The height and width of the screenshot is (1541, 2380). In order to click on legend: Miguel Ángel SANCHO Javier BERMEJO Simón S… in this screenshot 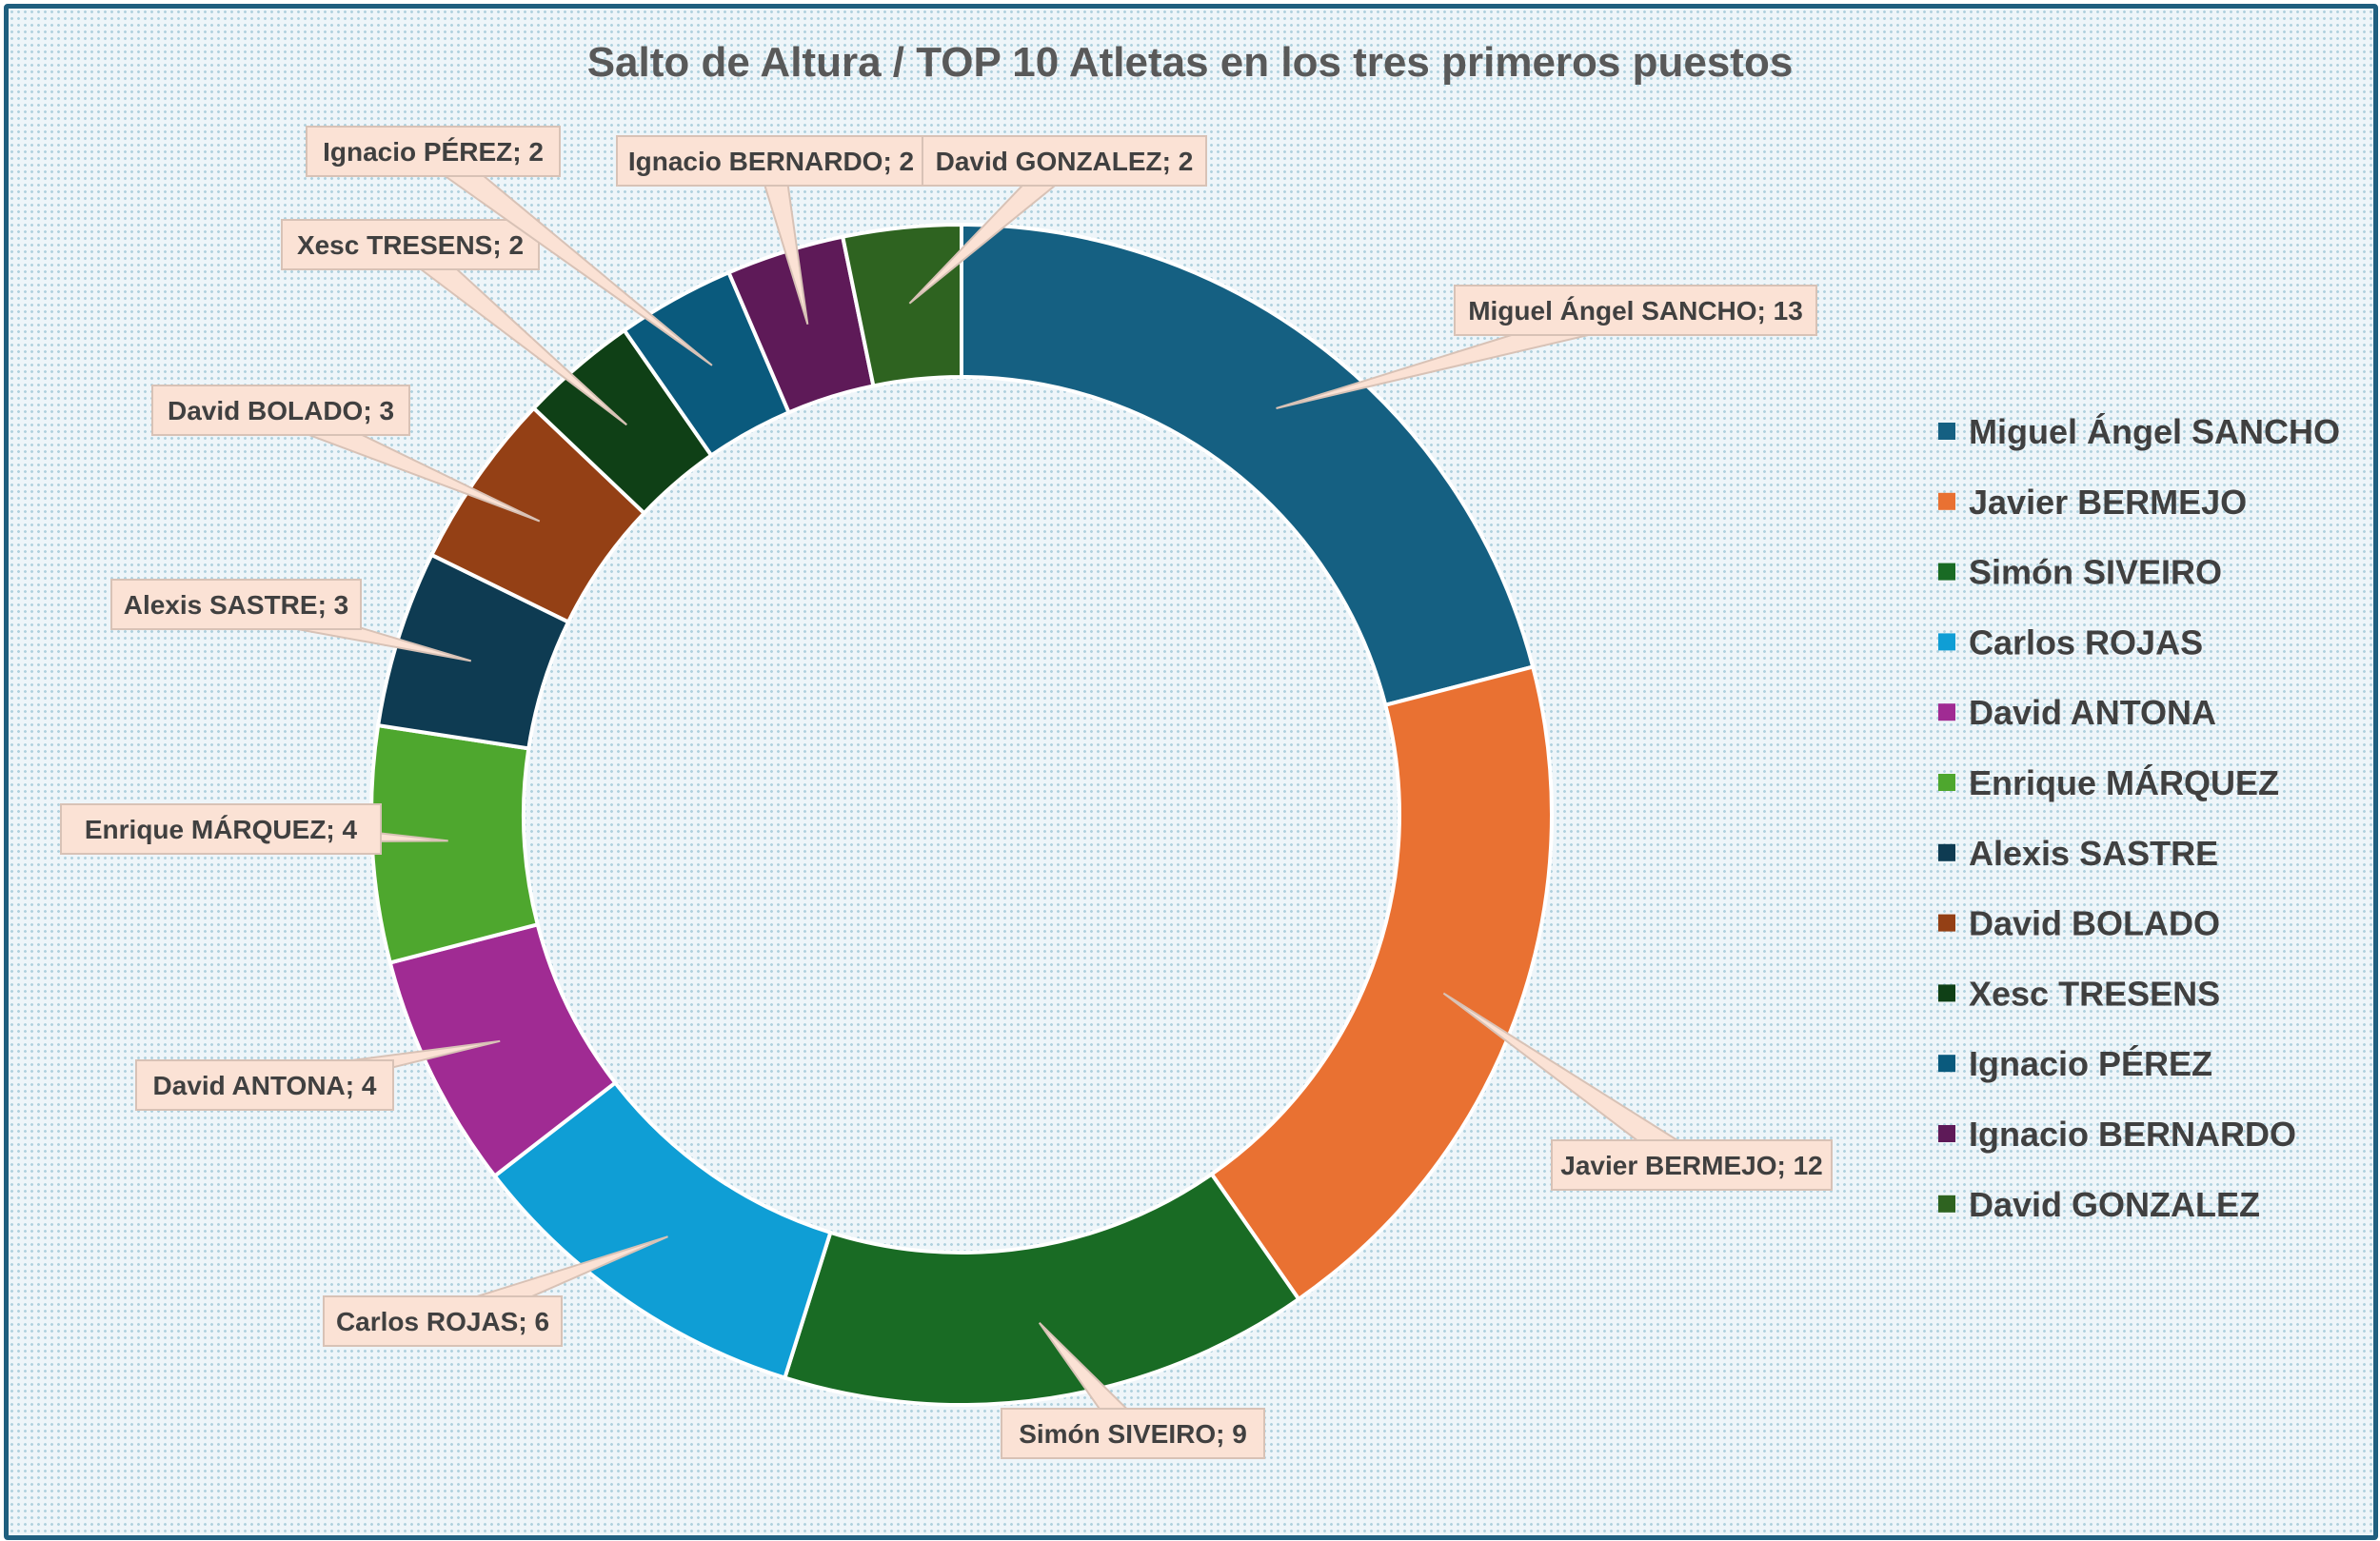, I will do `click(2139, 818)`.